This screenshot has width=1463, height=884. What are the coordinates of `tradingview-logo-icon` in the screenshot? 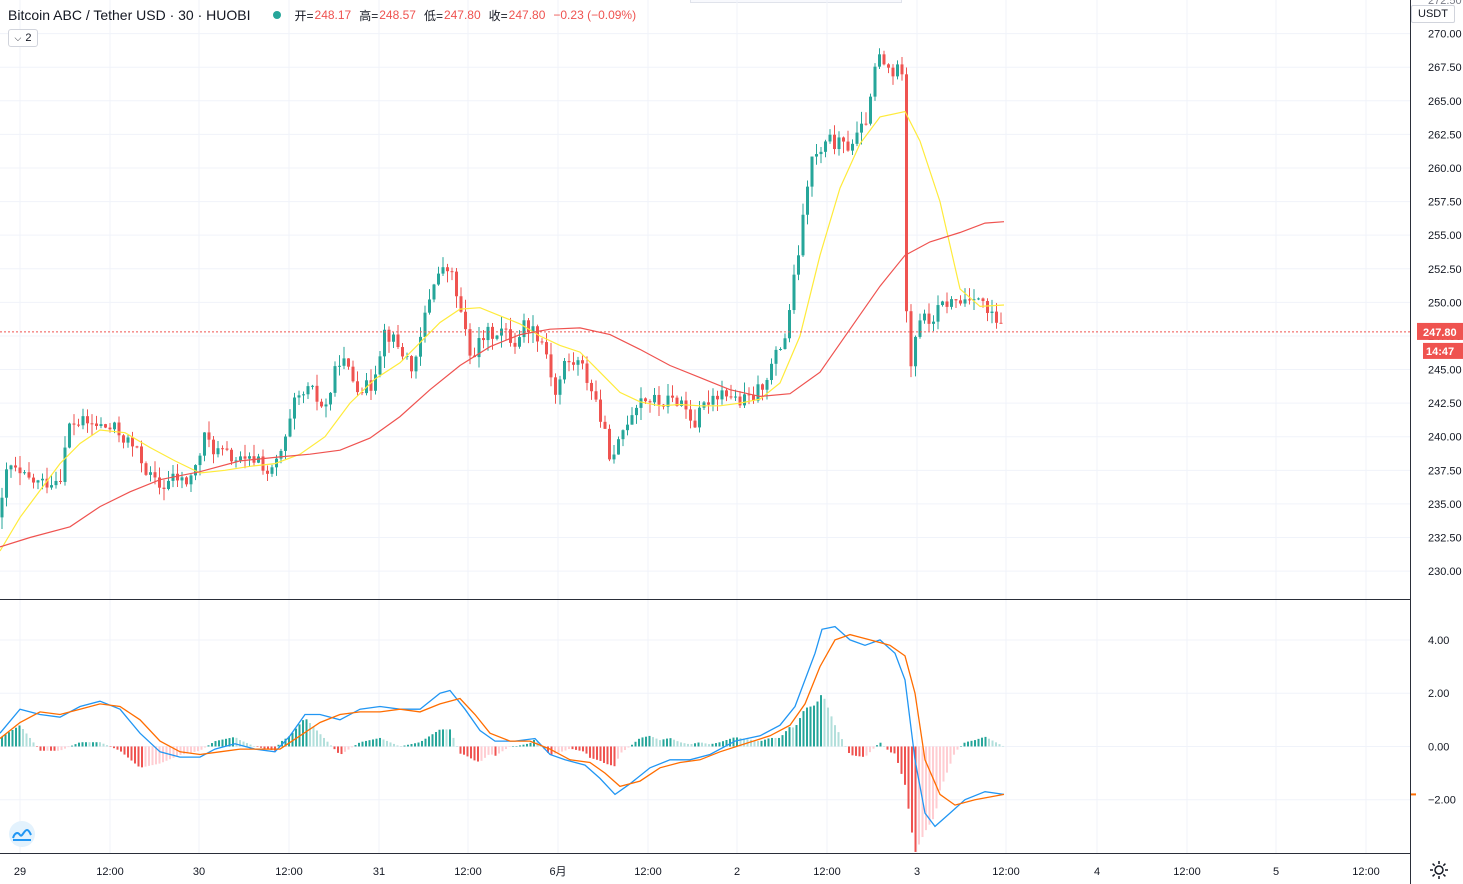 It's located at (22, 834).